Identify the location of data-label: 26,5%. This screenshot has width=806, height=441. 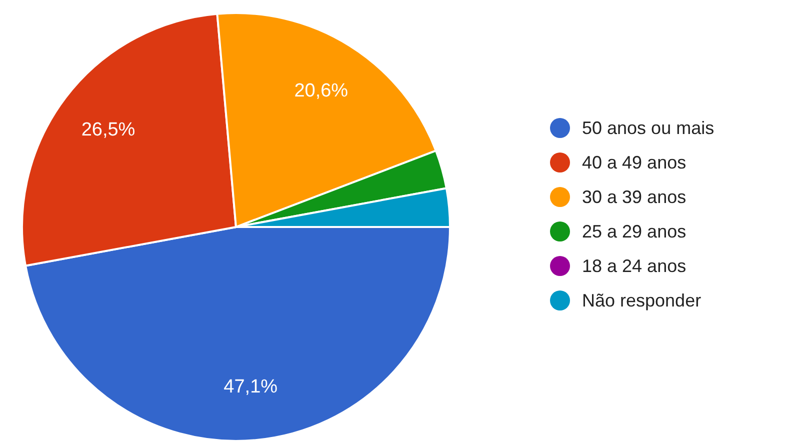
(108, 129).